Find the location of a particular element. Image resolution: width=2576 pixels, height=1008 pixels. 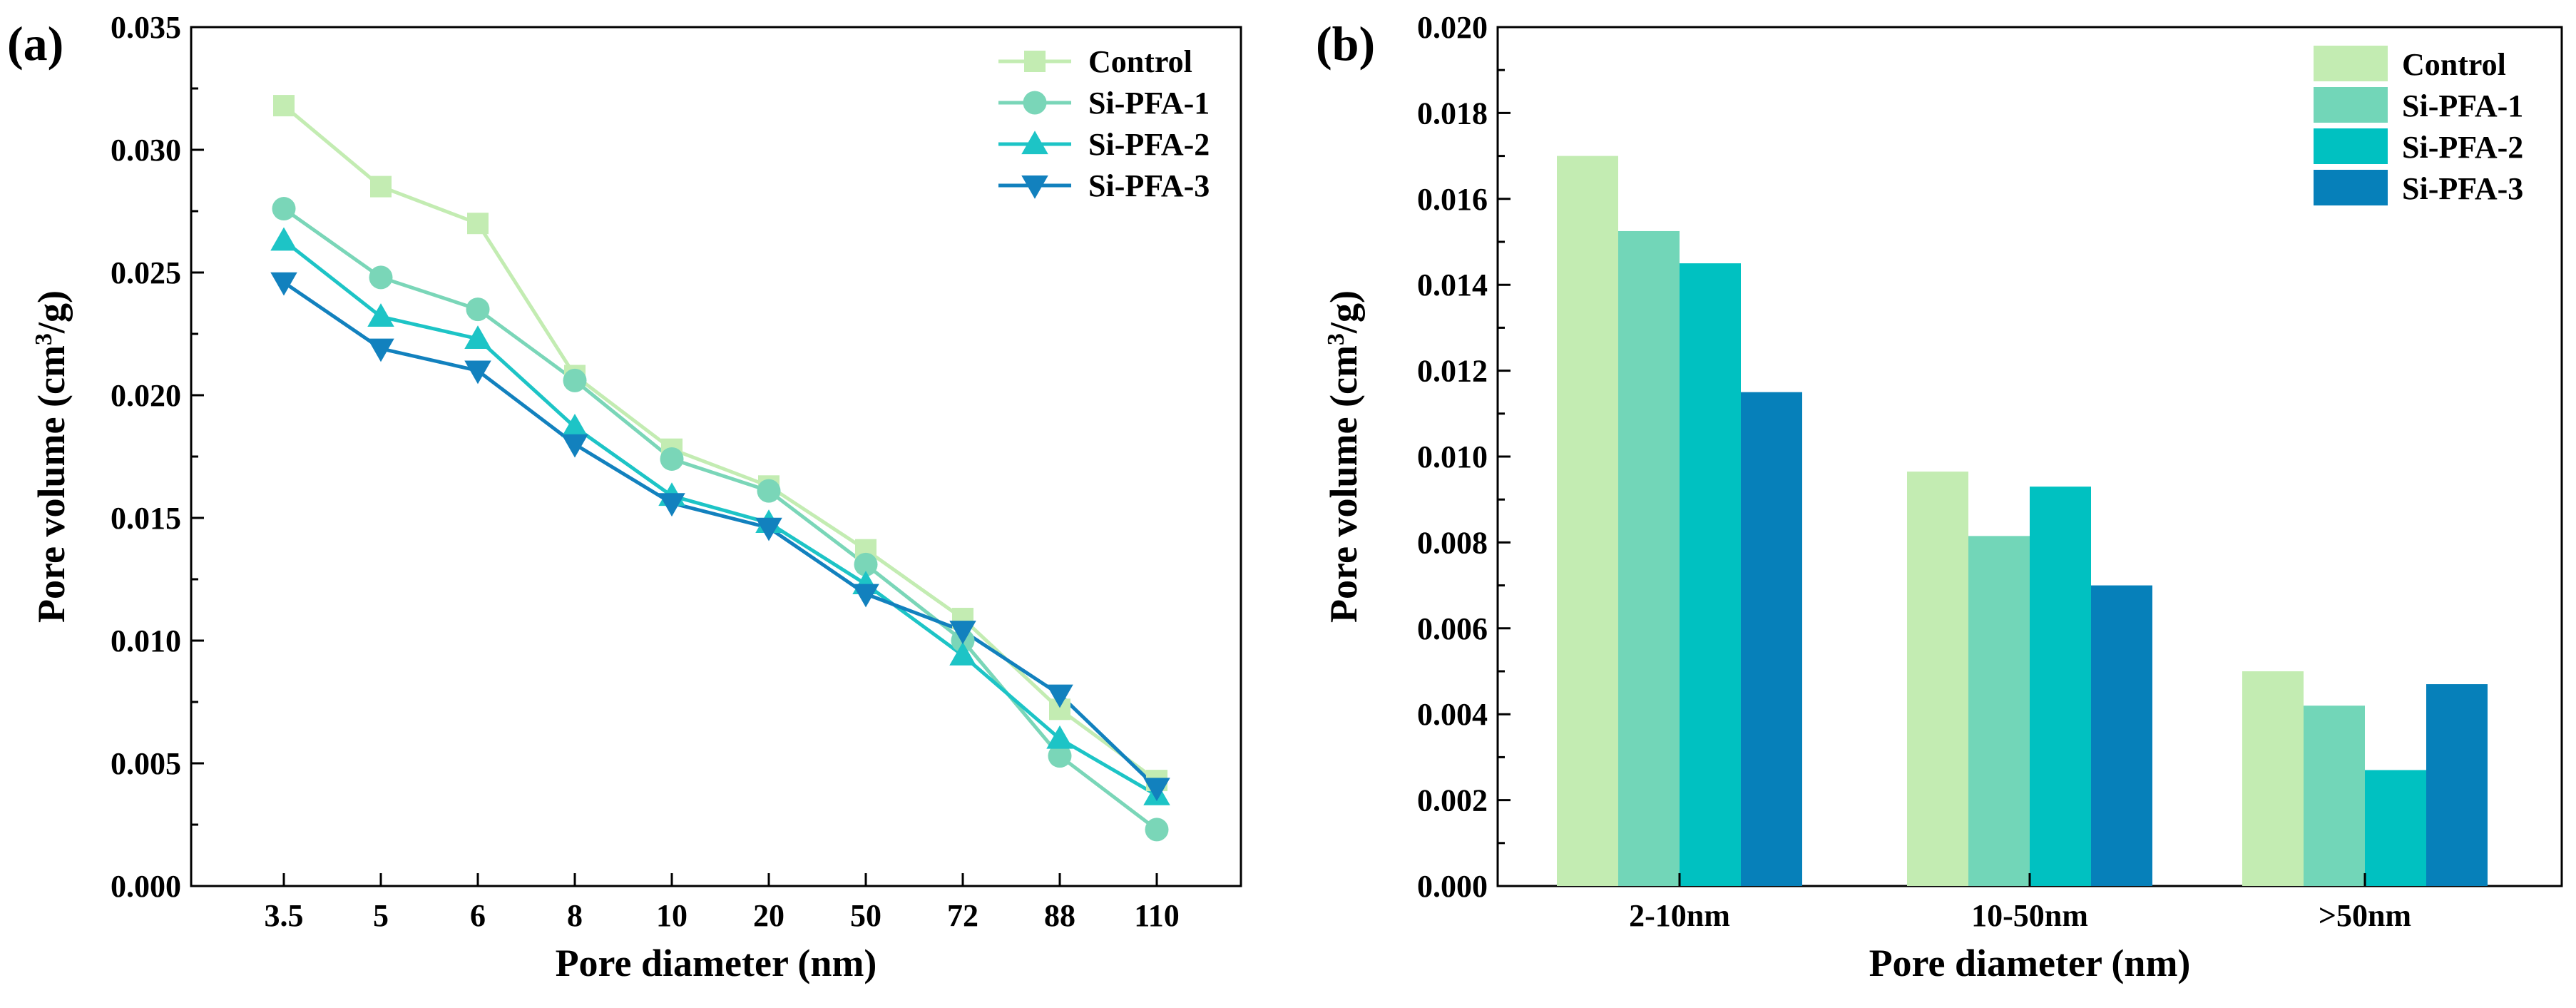

y-tick-label: 0.015 is located at coordinates (146, 518).